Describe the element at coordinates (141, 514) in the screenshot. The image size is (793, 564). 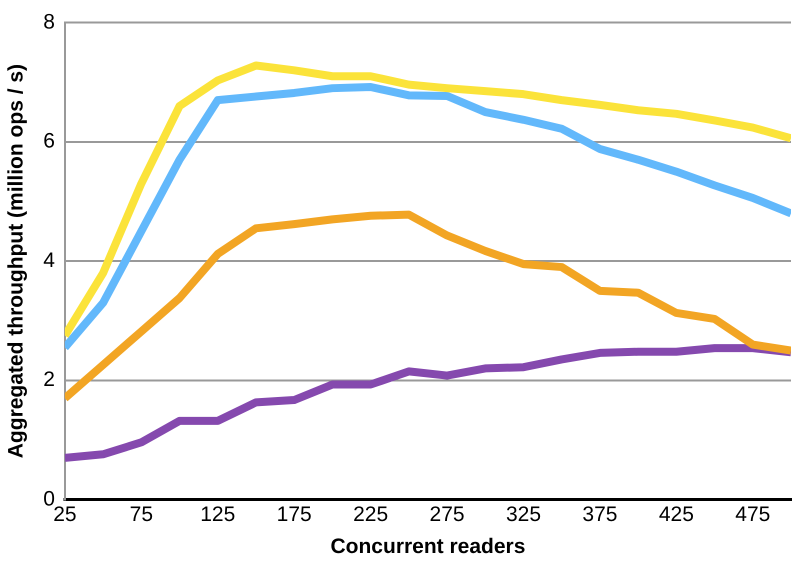
I see `x-tick-label: 75` at that location.